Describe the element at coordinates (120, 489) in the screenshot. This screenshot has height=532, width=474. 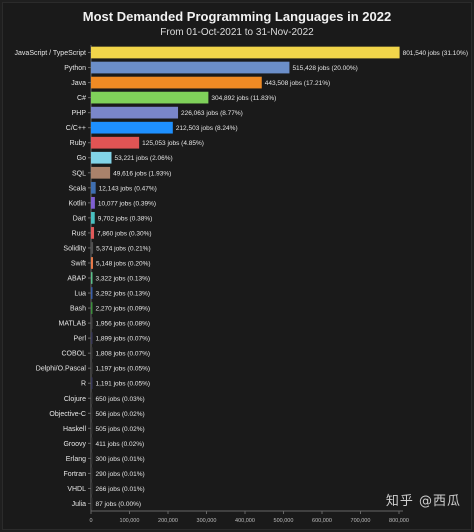
I see `data-label: 266 jobs (0.01%)` at that location.